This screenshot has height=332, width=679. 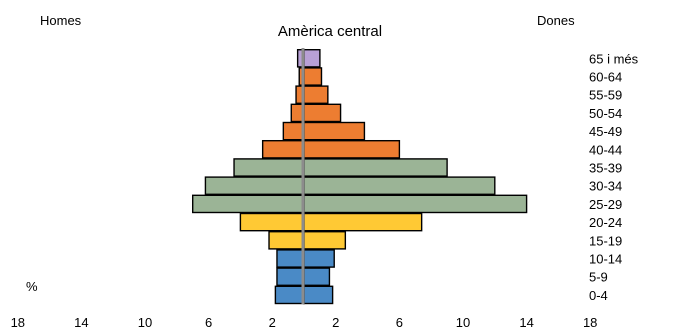 What do you see at coordinates (605, 95) in the screenshot?
I see `category-label: 55-59` at bounding box center [605, 95].